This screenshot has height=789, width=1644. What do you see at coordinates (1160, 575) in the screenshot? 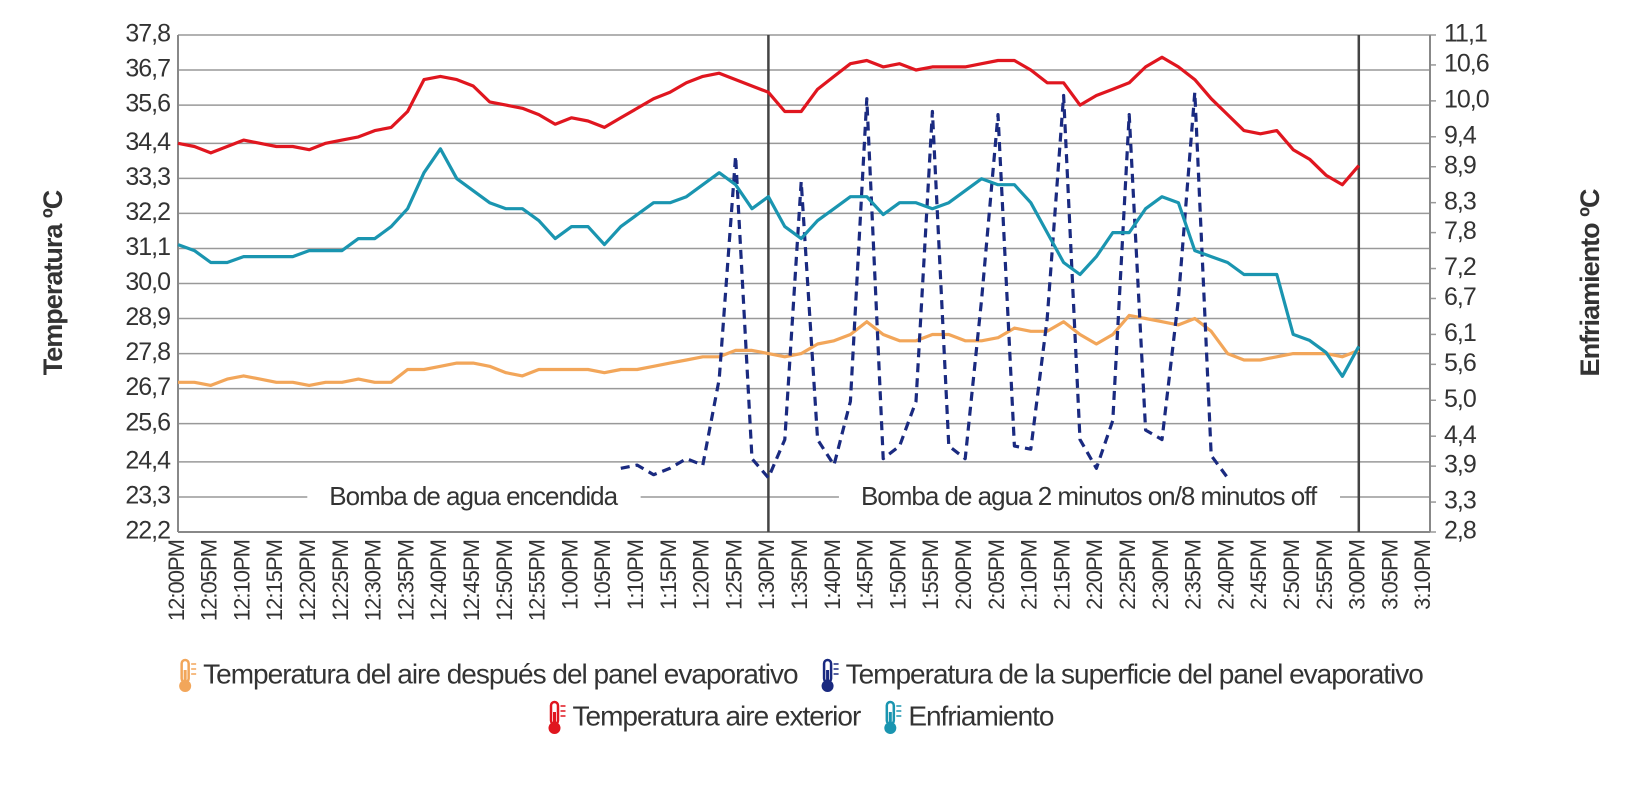
I see `x-tick-label: 2:30PM` at bounding box center [1160, 575].